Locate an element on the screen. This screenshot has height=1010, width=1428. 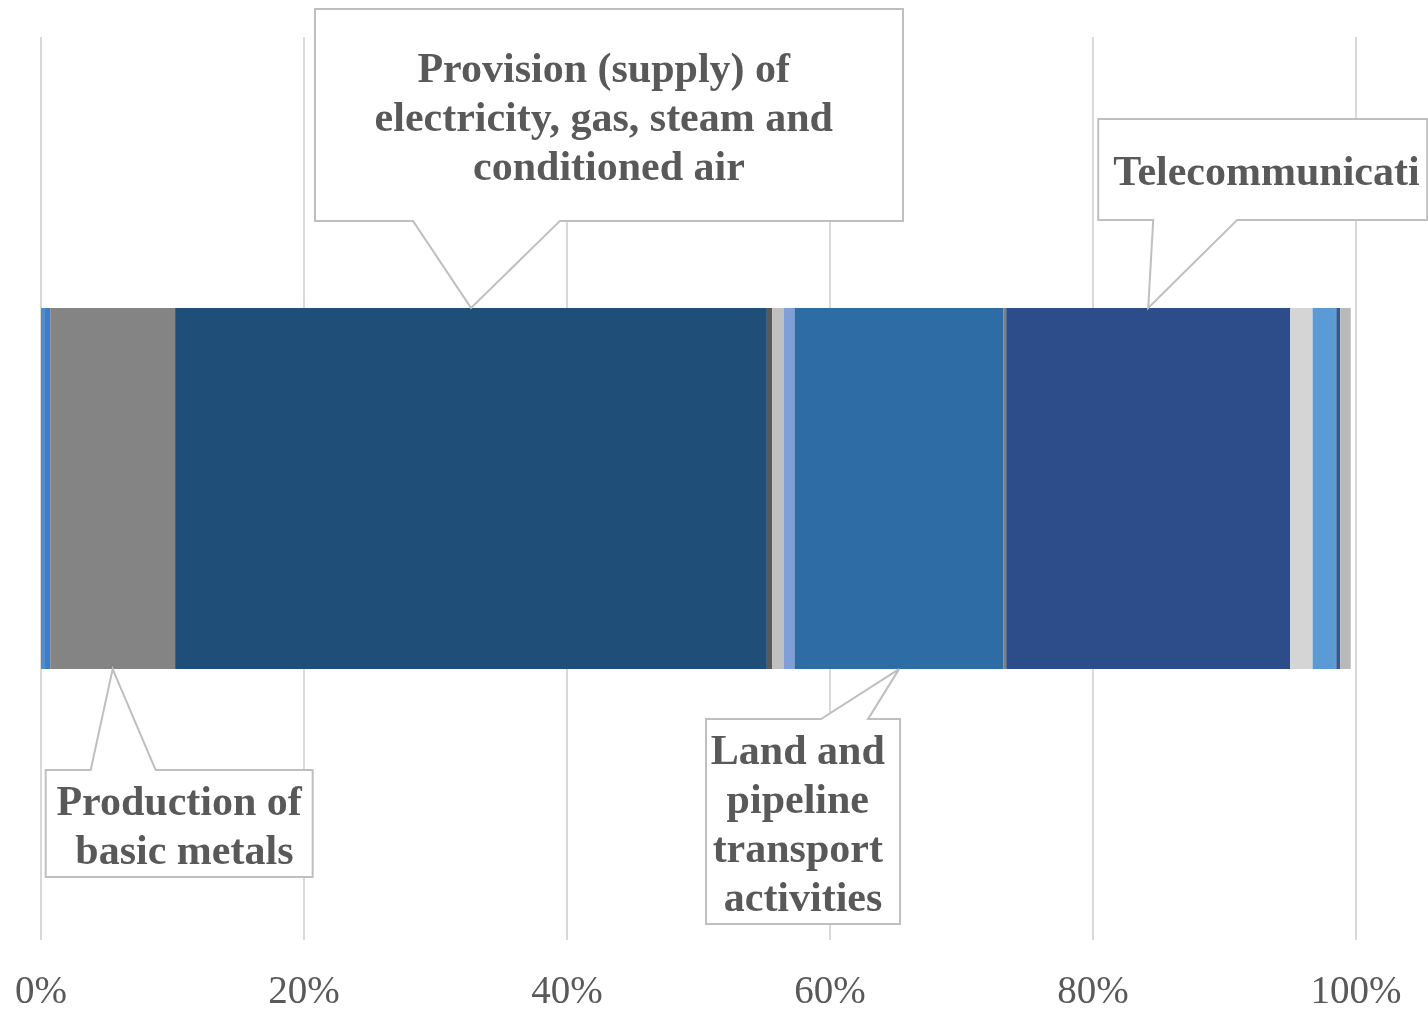
text: Provision (supply) of electricity, gas, steam and conditioned air is located at coordinates (609, 116).